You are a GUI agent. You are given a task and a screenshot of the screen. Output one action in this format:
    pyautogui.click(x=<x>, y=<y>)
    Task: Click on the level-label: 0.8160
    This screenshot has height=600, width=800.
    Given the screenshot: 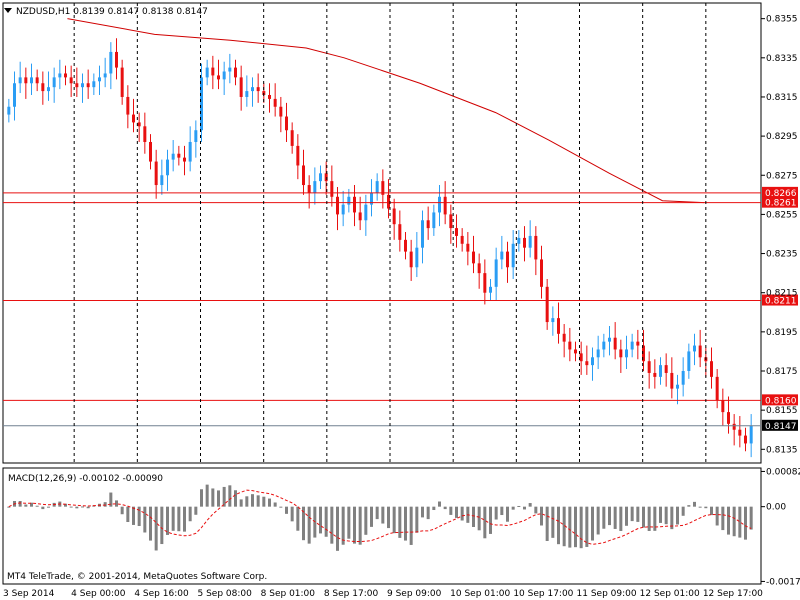 What is the action you would take?
    pyautogui.click(x=781, y=401)
    